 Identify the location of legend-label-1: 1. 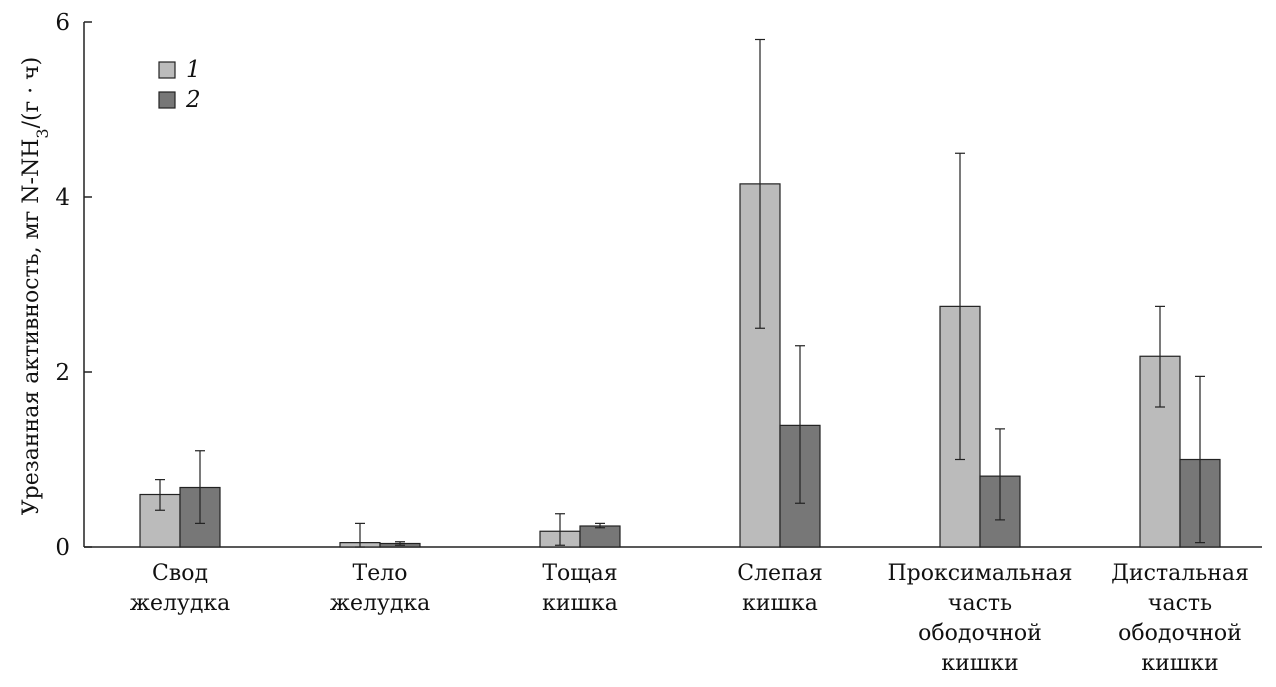
(193, 70).